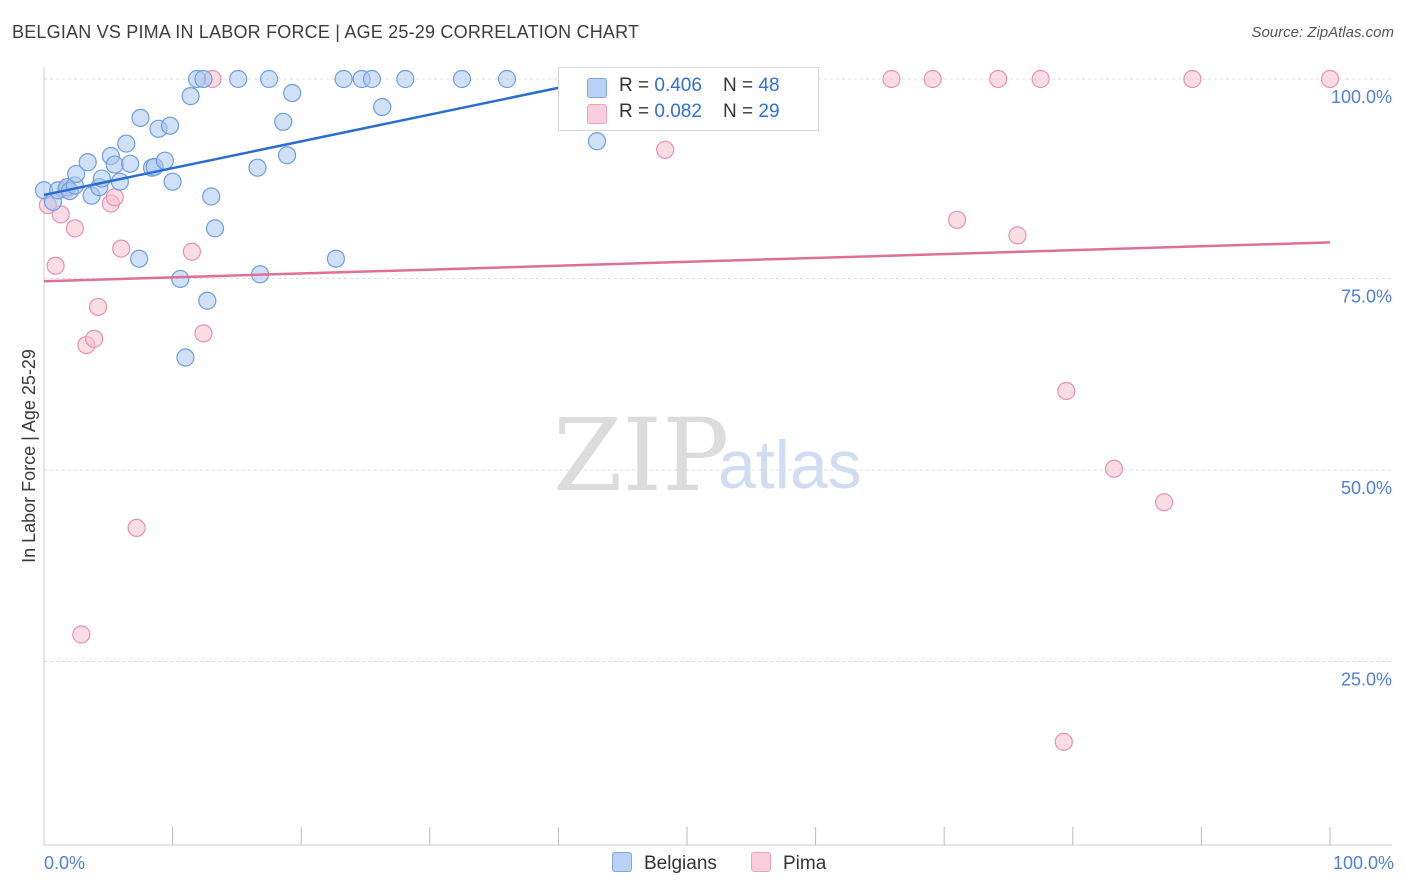 The image size is (1406, 892). I want to click on y-axis-label: In Labor Force | Age 25-29, so click(29, 456).